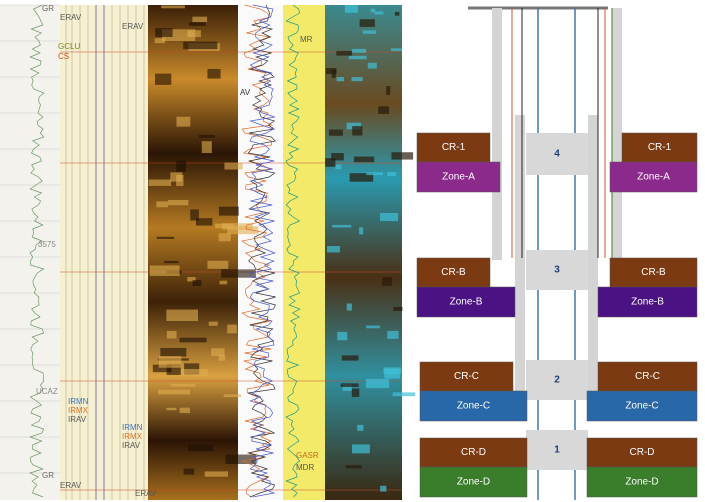 The width and height of the screenshot is (705, 502). I want to click on log-label: AV, so click(245, 92).